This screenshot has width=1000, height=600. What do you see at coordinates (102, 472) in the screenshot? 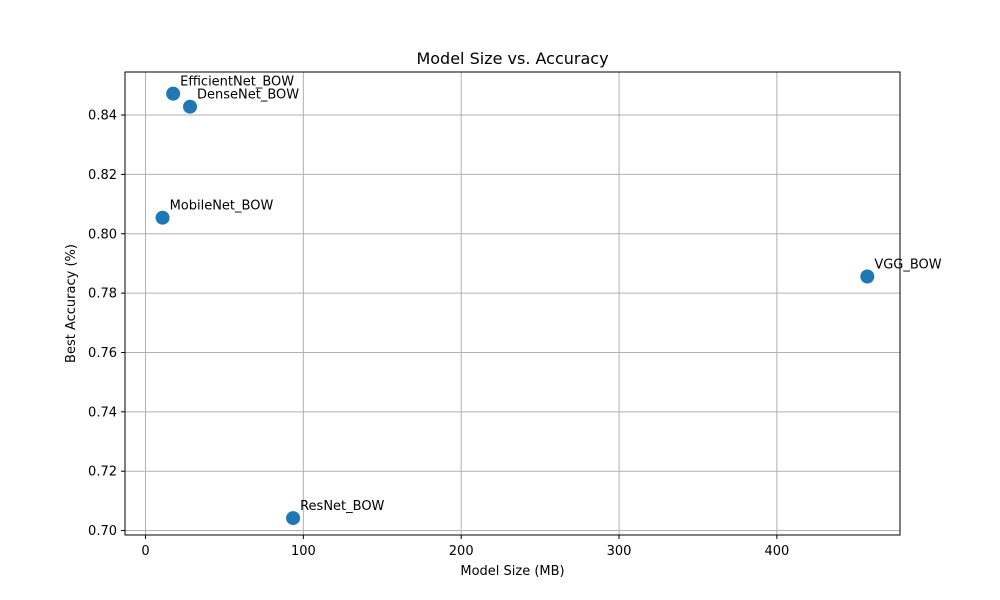
I see `y-tick-label: 0.72` at bounding box center [102, 472].